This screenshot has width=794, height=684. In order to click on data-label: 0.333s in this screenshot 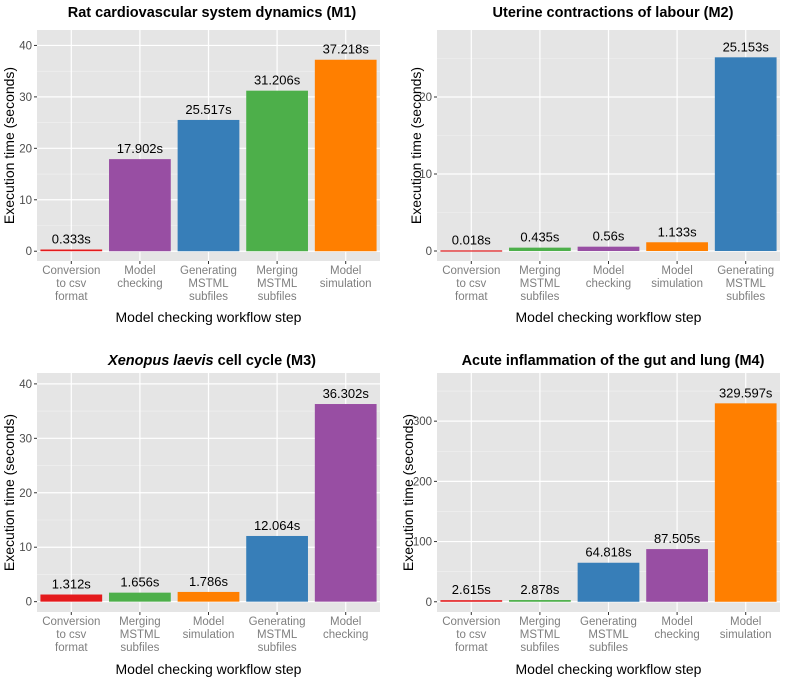, I will do `click(72, 239)`.